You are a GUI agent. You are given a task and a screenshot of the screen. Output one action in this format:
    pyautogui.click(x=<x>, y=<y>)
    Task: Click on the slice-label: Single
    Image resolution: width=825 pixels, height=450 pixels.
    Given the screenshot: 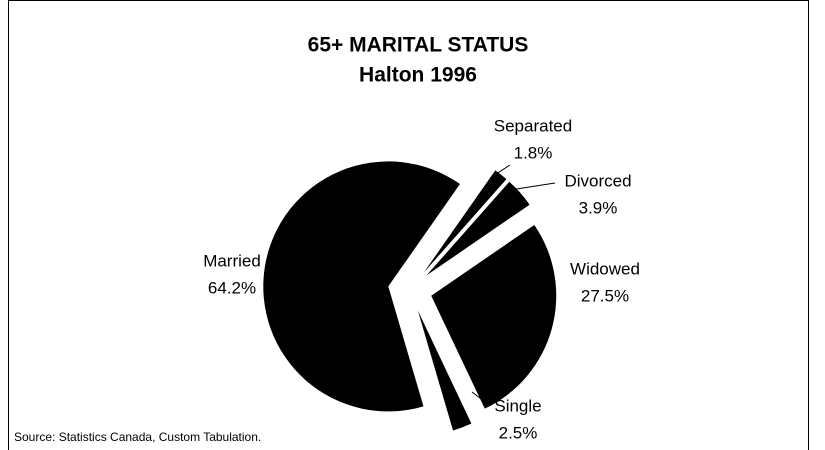 What is the action you would take?
    pyautogui.click(x=517, y=405)
    